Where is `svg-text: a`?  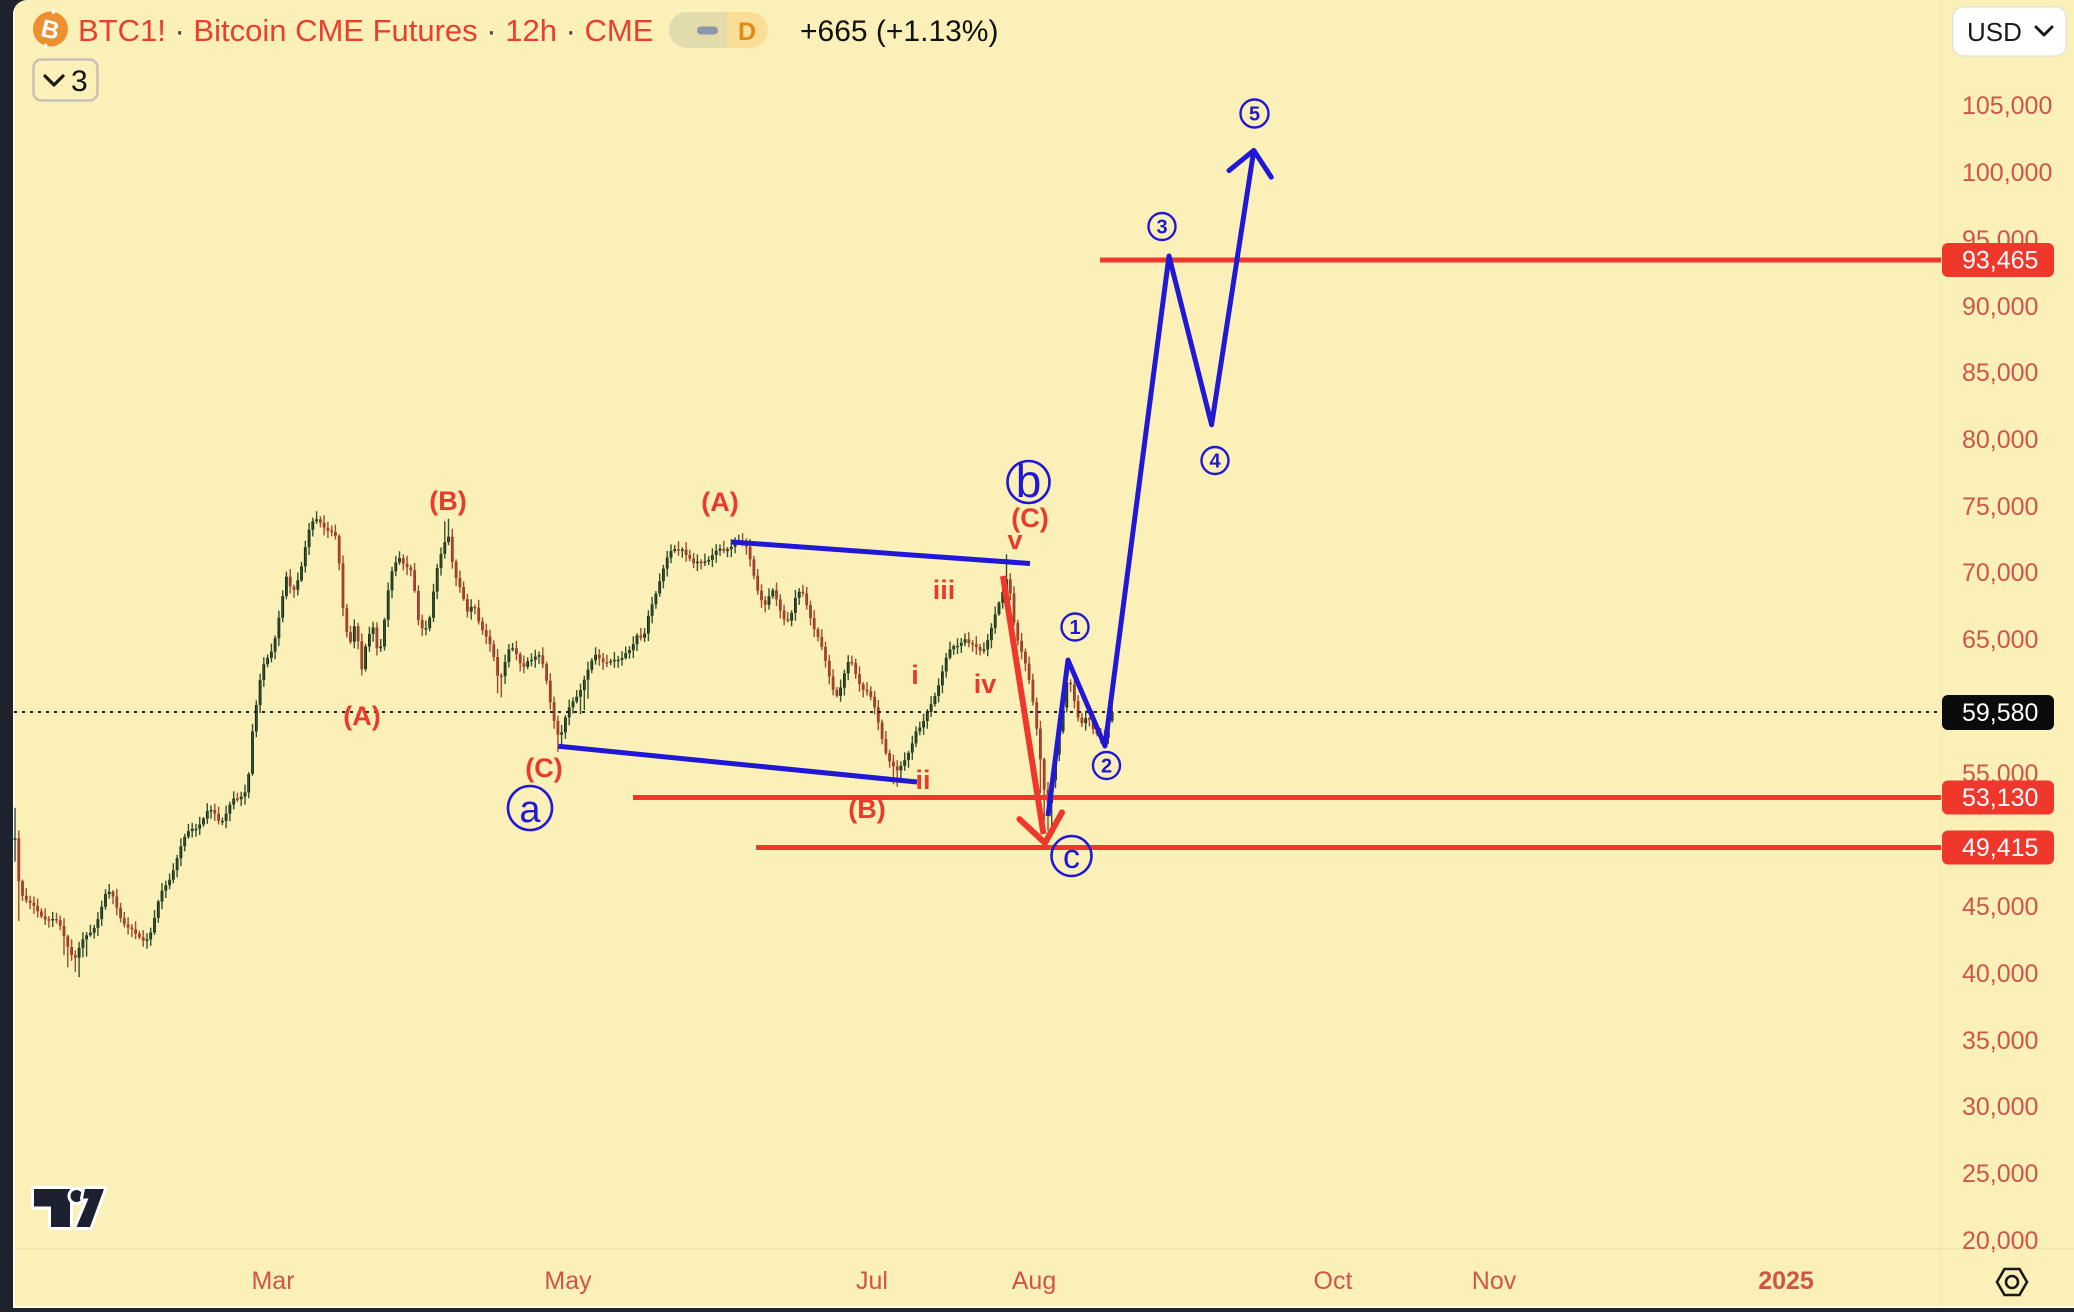 svg-text: a is located at coordinates (530, 810).